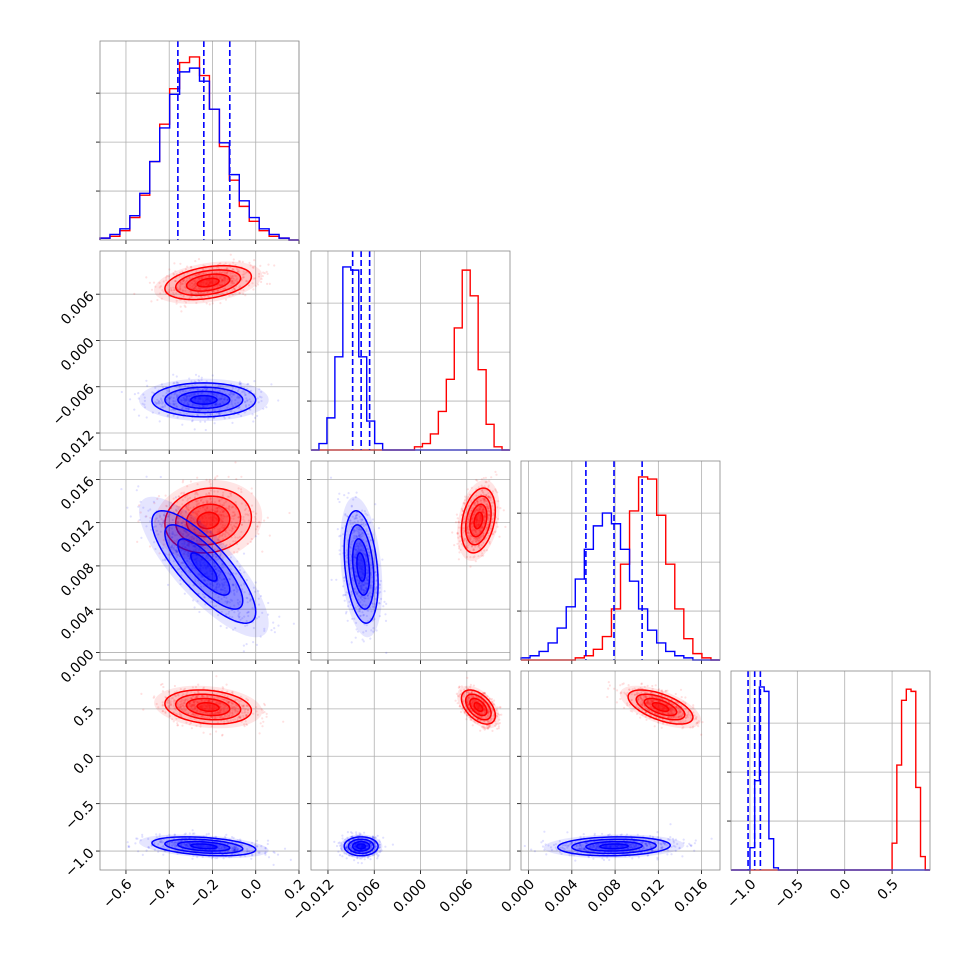 This screenshot has width=970, height=970. I want to click on density-fill, so click(361, 567).